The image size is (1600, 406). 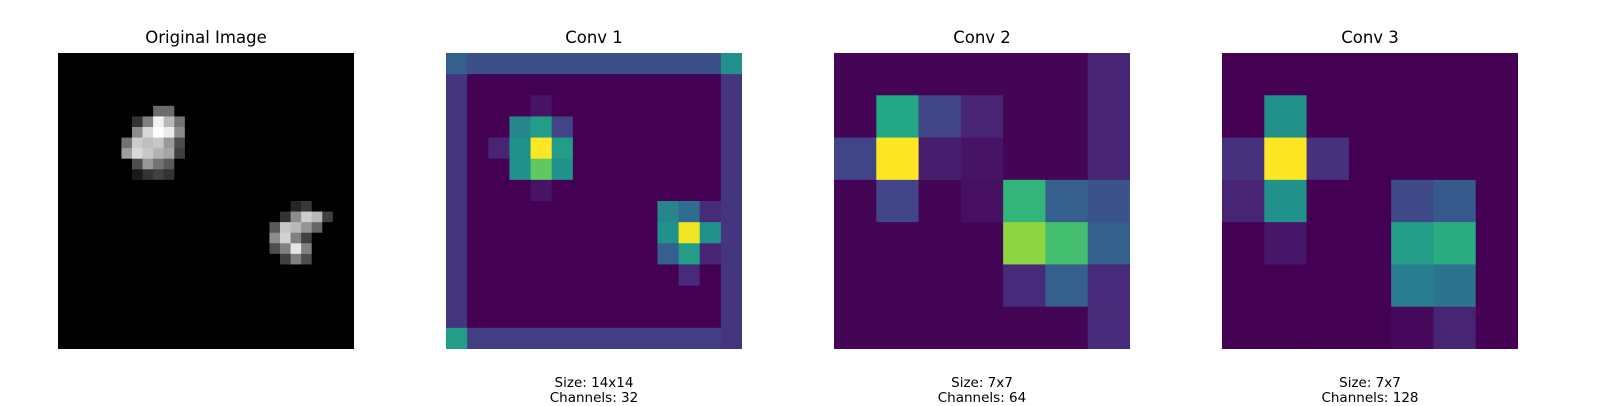 What do you see at coordinates (594, 398) in the screenshot?
I see `channels-label: Channels: 32` at bounding box center [594, 398].